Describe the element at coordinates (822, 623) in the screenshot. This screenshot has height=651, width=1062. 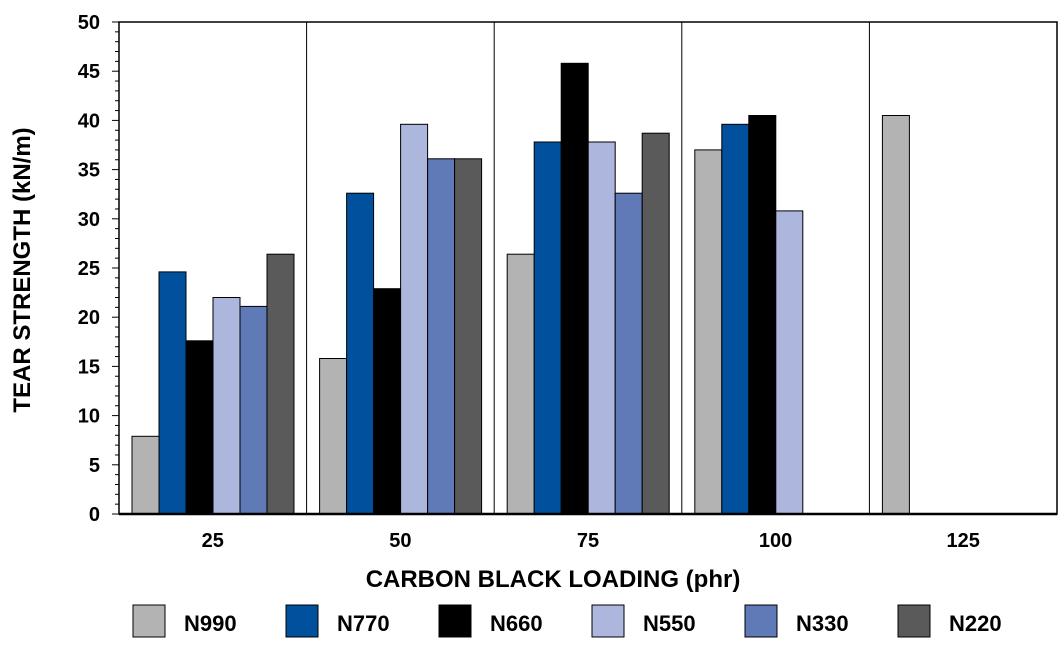
I see `legend-label: N330` at that location.